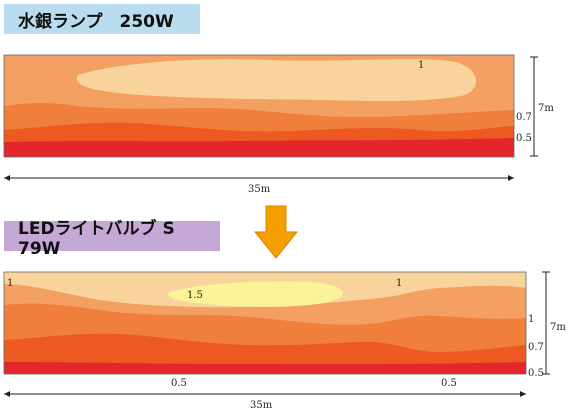 This screenshot has height=412, width=570. Describe the element at coordinates (399, 283) in the screenshot. I see `bottom-contour-label-right-1: 1` at that location.